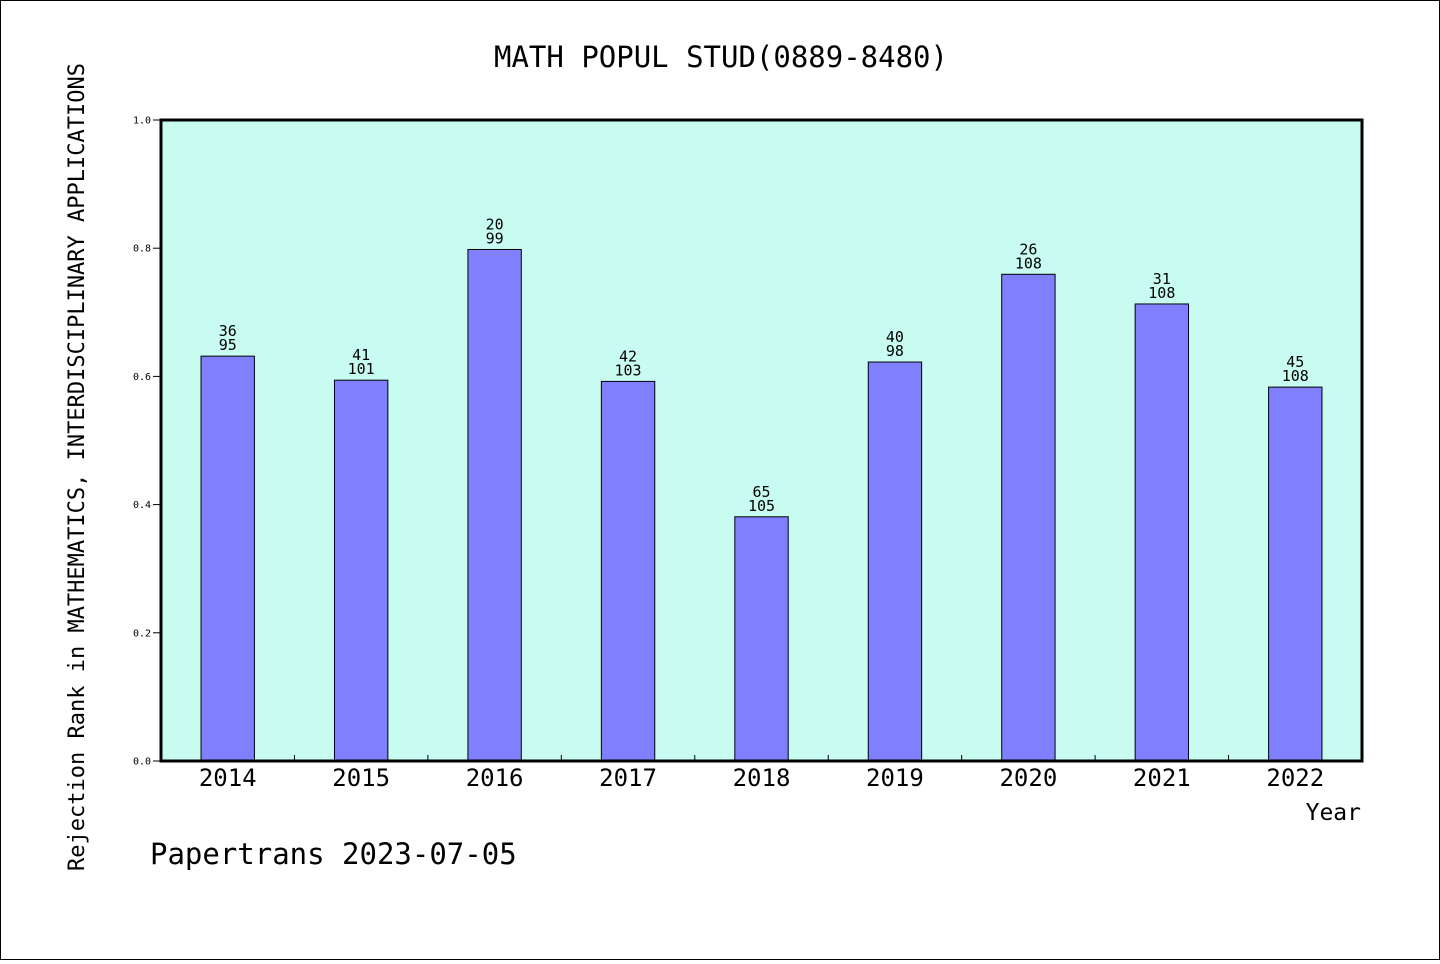 Image resolution: width=1440 pixels, height=964 pixels. I want to click on bar-2015, so click(361, 570).